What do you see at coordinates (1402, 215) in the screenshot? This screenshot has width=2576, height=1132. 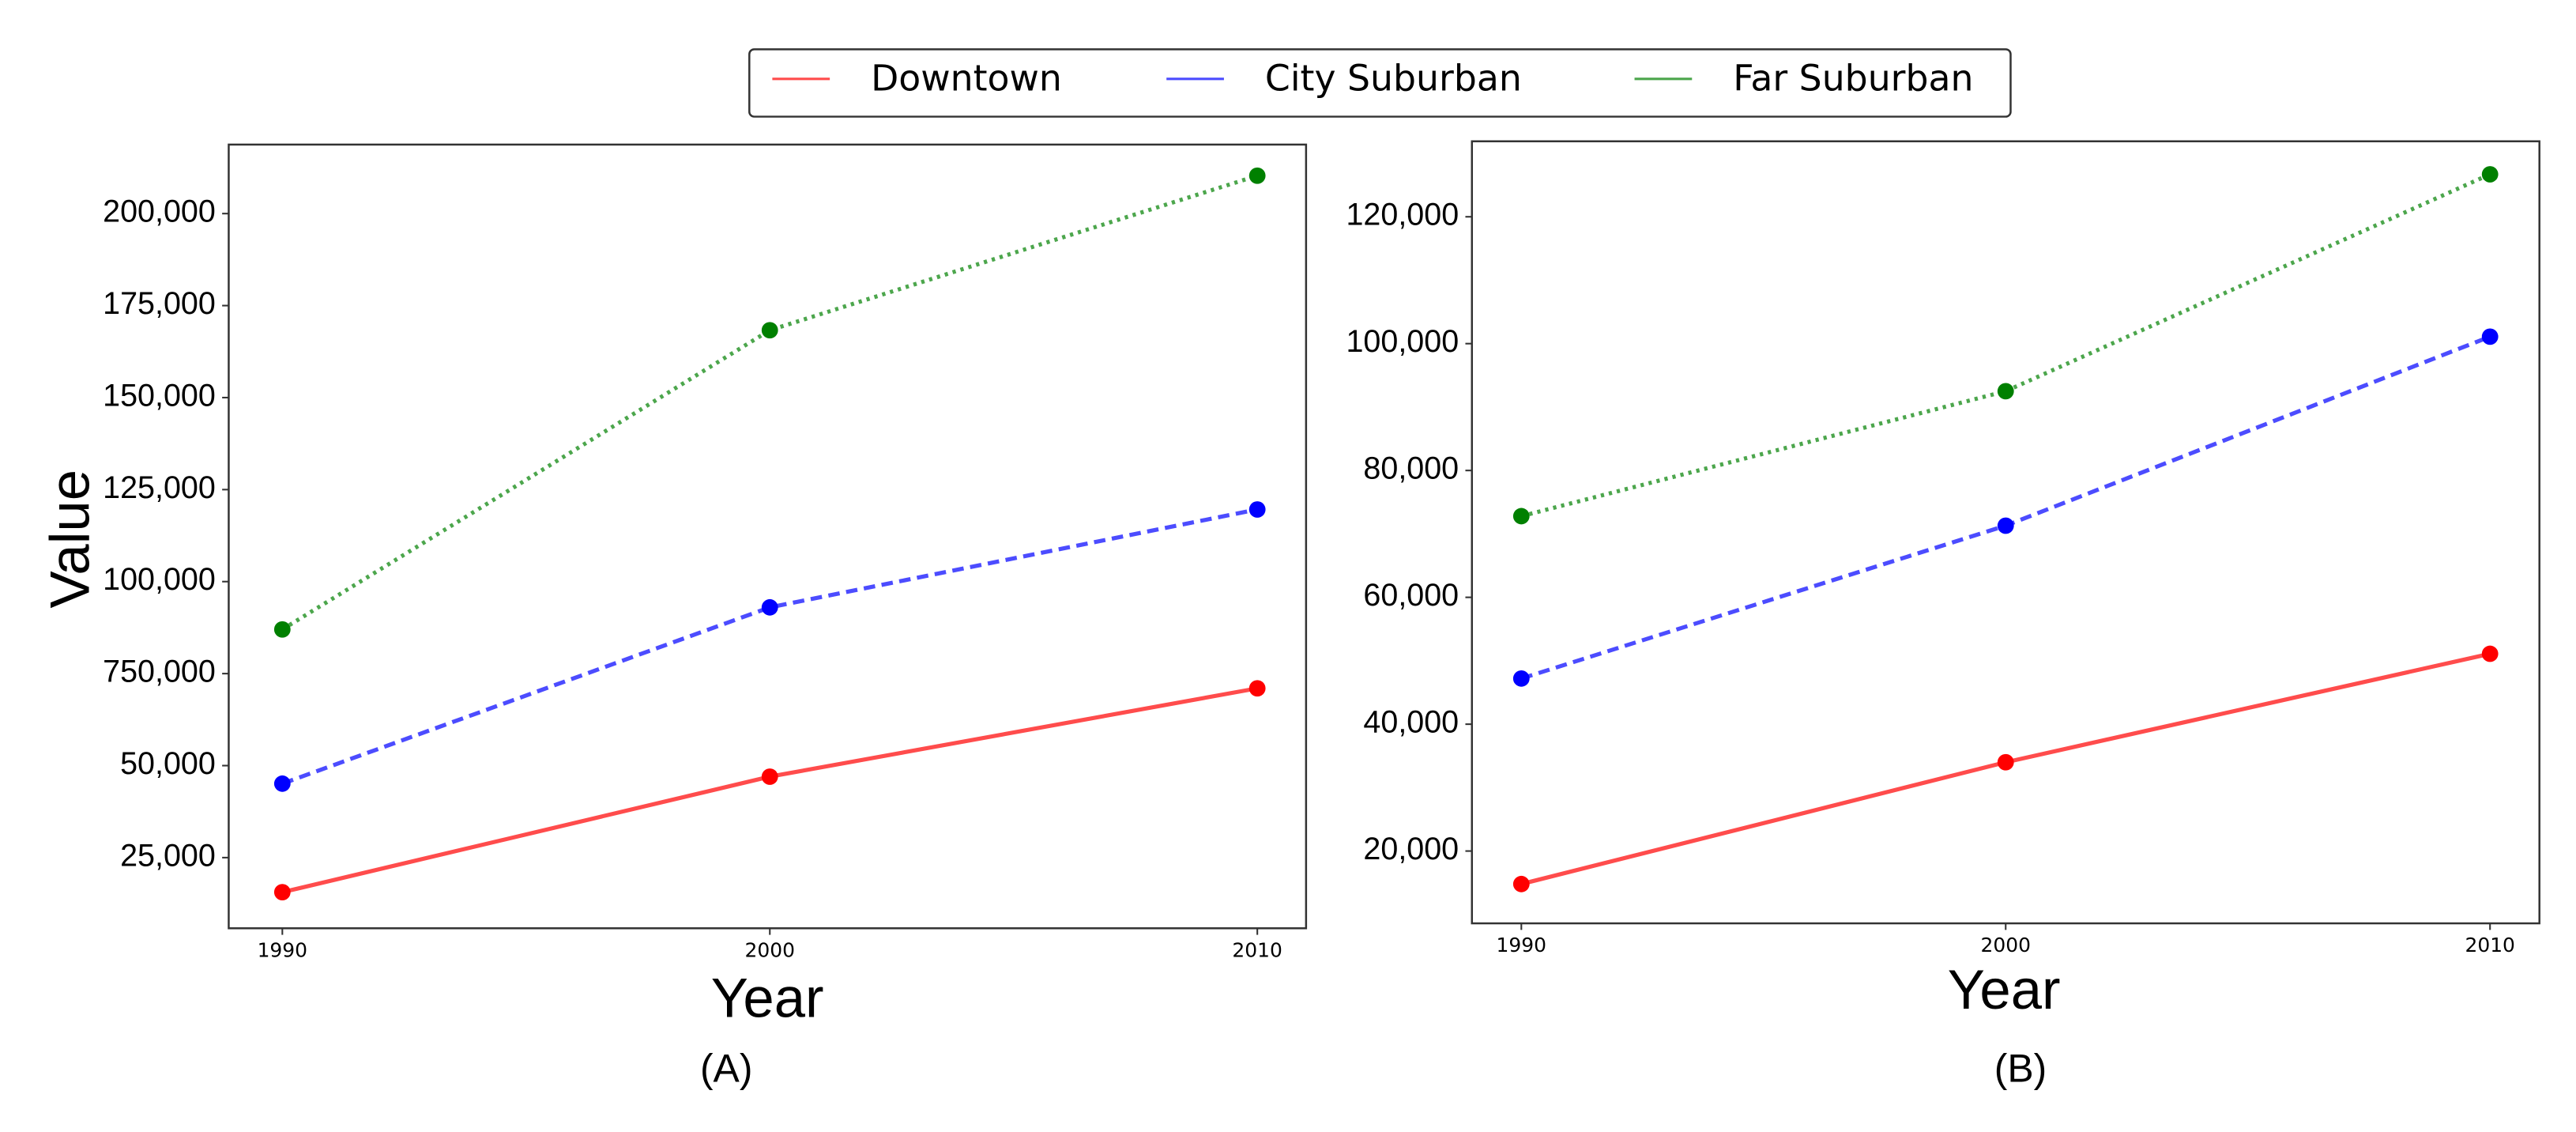 I see `y-tick-label: 120,000` at bounding box center [1402, 215].